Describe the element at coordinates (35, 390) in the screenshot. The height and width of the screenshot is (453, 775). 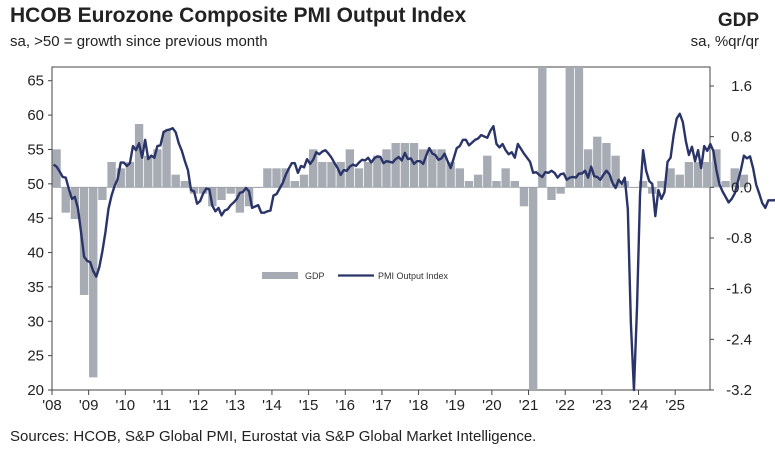
I see `left-tick-label: 20` at that location.